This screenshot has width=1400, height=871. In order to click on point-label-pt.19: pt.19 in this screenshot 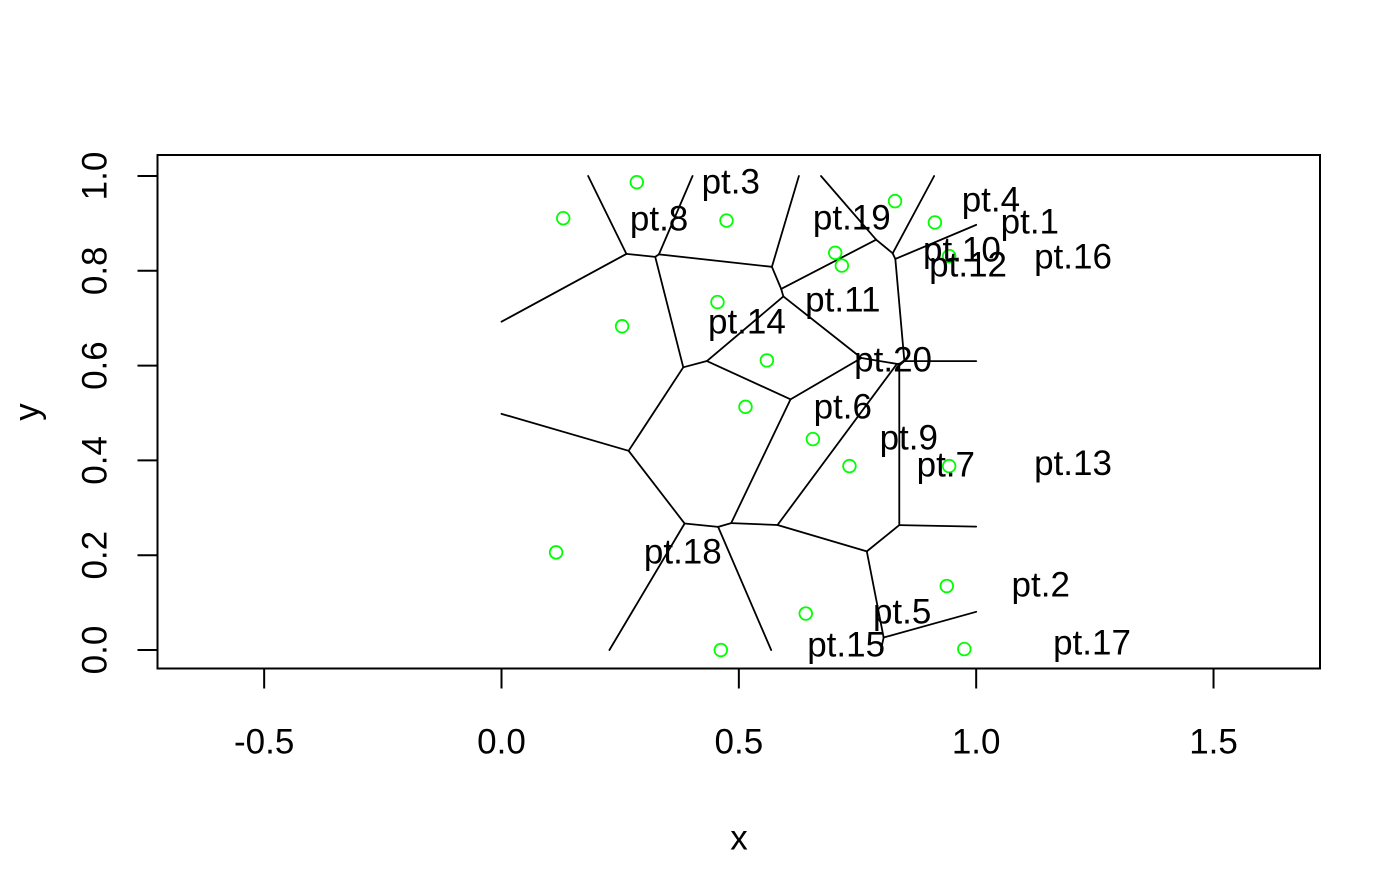, I will do `click(852, 218)`.